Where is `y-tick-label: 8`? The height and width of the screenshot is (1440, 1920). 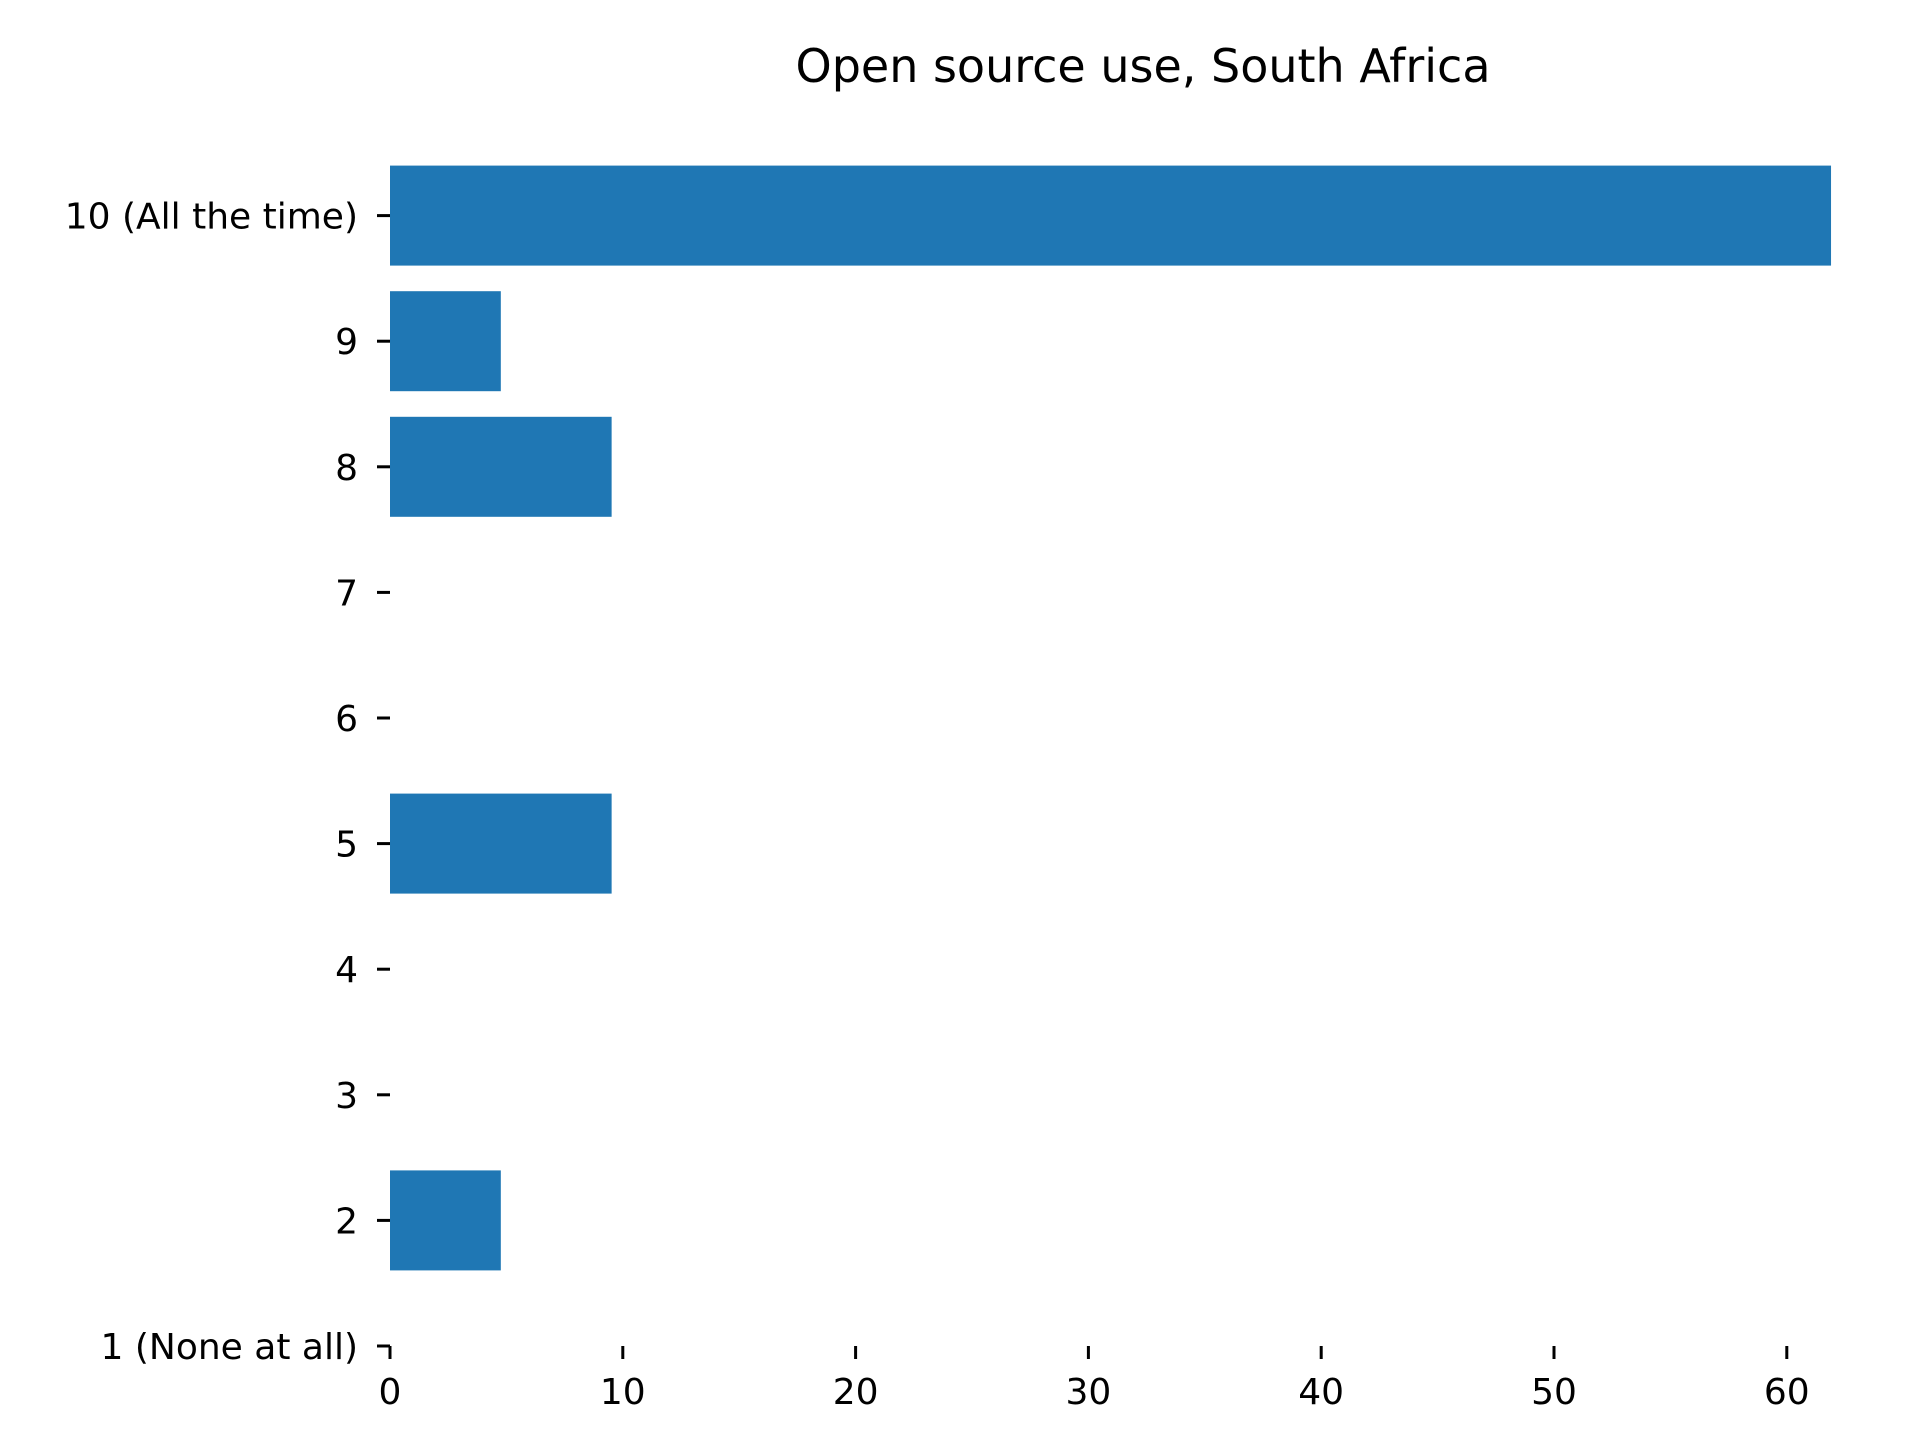
y-tick-label: 8 is located at coordinates (346, 468).